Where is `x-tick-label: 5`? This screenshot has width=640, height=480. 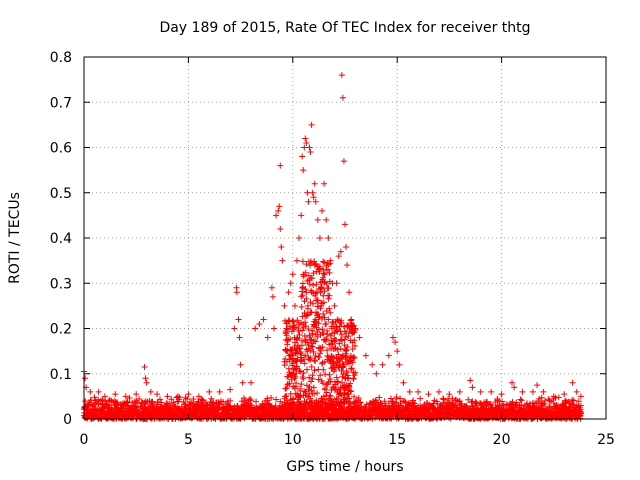 x-tick-label: 5 is located at coordinates (188, 440).